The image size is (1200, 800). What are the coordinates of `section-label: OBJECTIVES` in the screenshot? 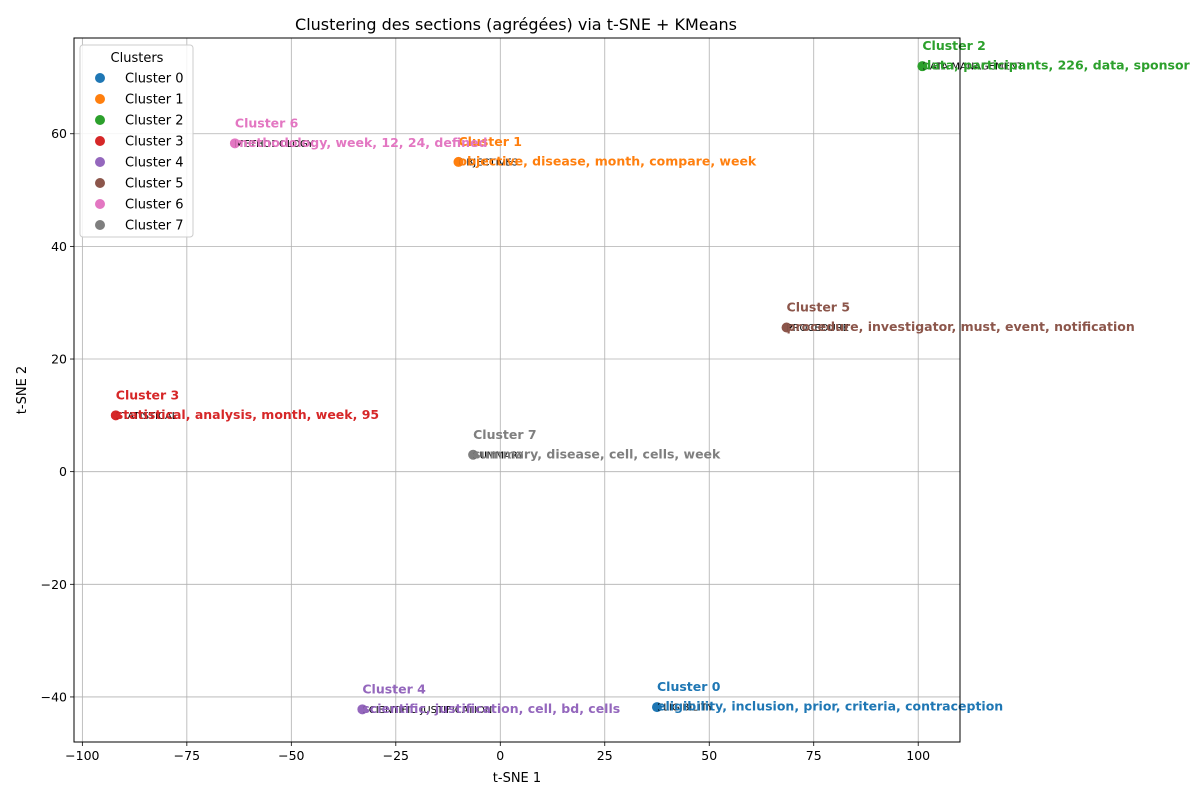 It's located at (488, 162).